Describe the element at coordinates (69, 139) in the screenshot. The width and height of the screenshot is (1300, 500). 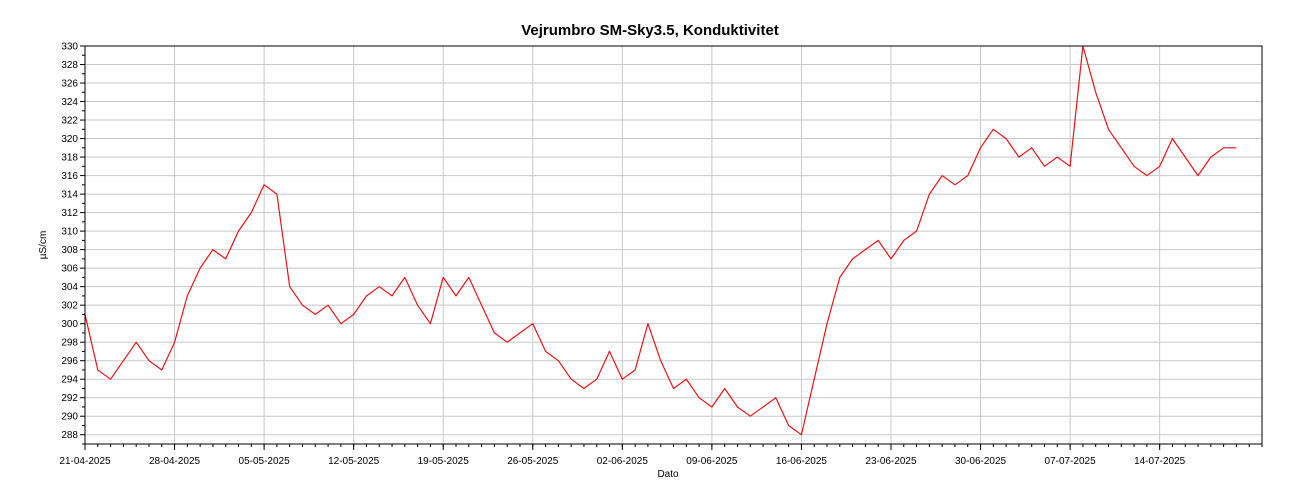
I see `y-tick-label: 320` at that location.